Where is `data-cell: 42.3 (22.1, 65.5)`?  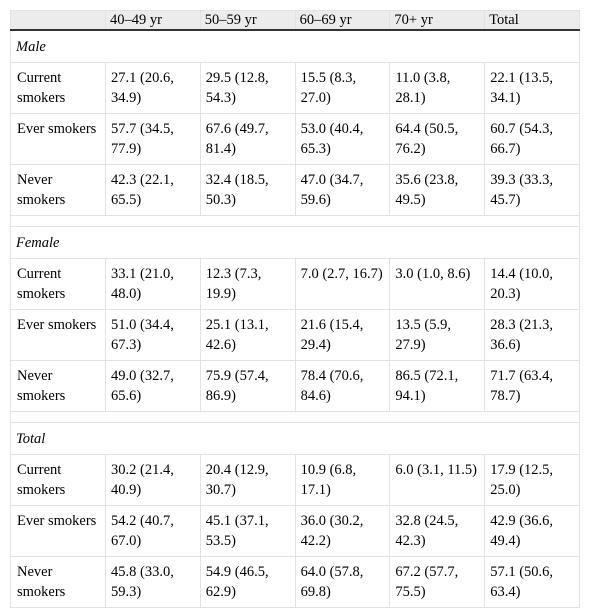 data-cell: 42.3 (22.1, 65.5) is located at coordinates (153, 190).